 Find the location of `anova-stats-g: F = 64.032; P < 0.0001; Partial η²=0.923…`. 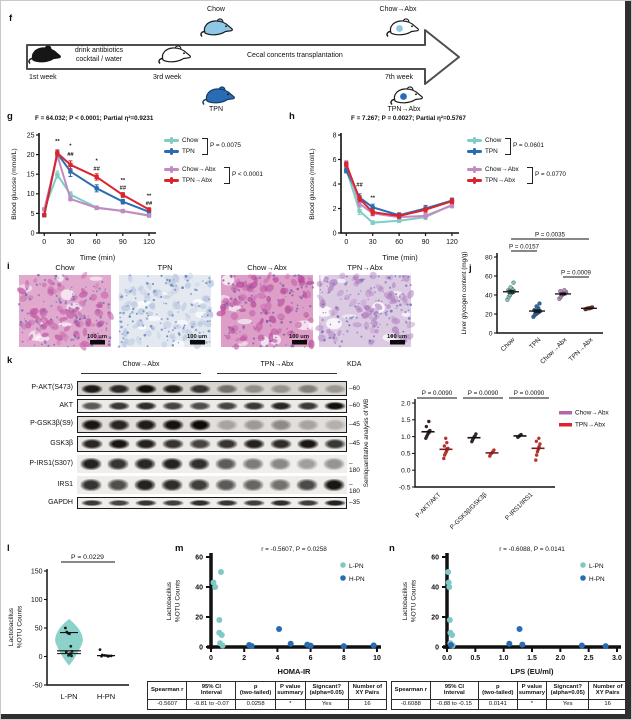

anova-stats-g: F = 64.032; P < 0.0001; Partial η²=0.923… is located at coordinates (94, 118).